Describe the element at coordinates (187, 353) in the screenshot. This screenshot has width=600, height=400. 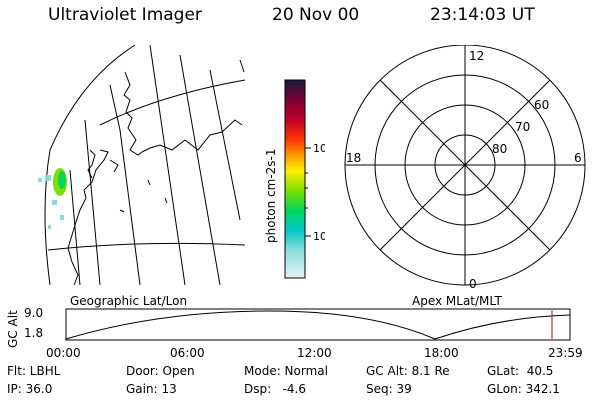
I see `time-tick-1: 06:00` at that location.